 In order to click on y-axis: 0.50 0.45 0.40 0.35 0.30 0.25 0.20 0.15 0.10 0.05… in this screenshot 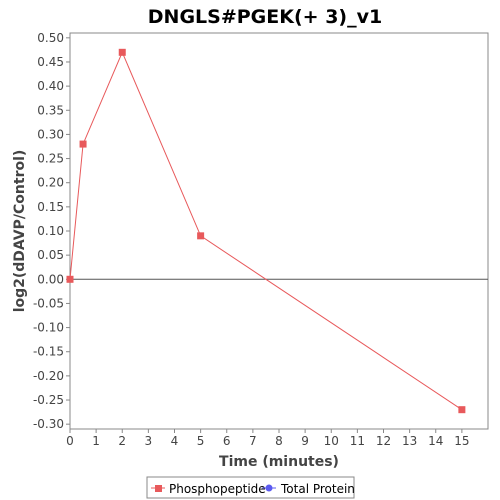, I will do `click(51, 231)`.